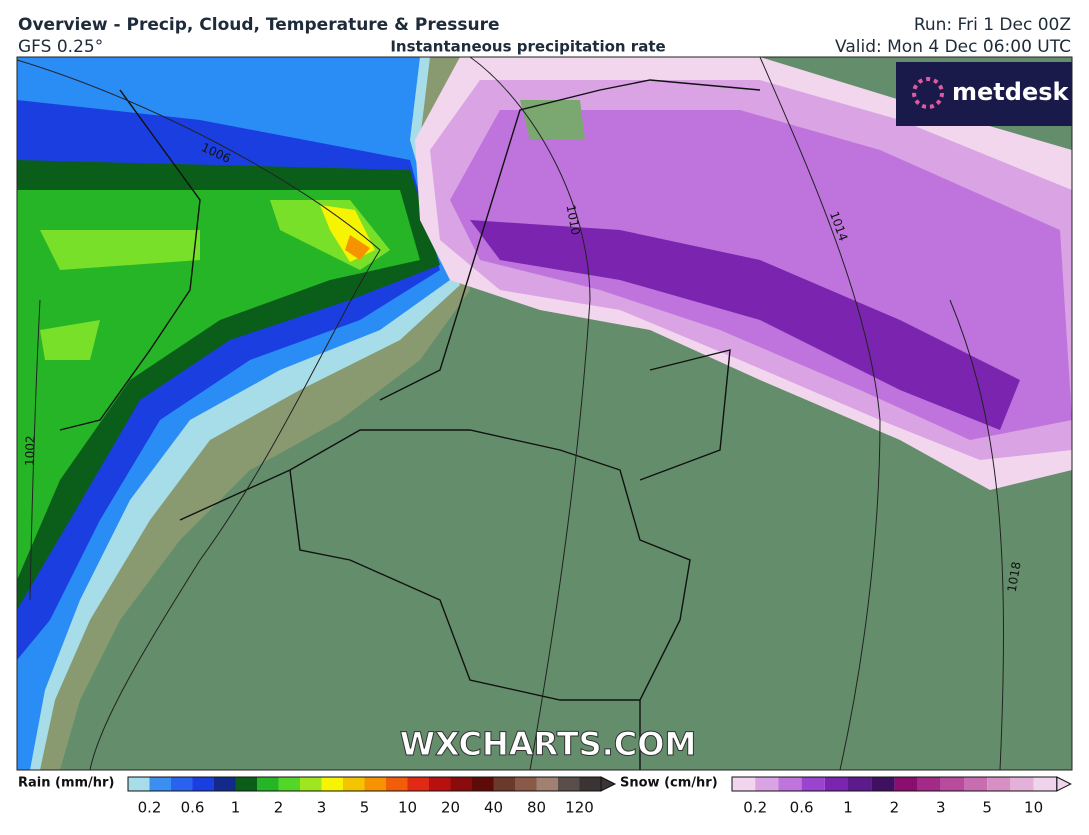 Image resolution: width=1089 pixels, height=835 pixels. I want to click on tick-label: 80, so click(536, 808).